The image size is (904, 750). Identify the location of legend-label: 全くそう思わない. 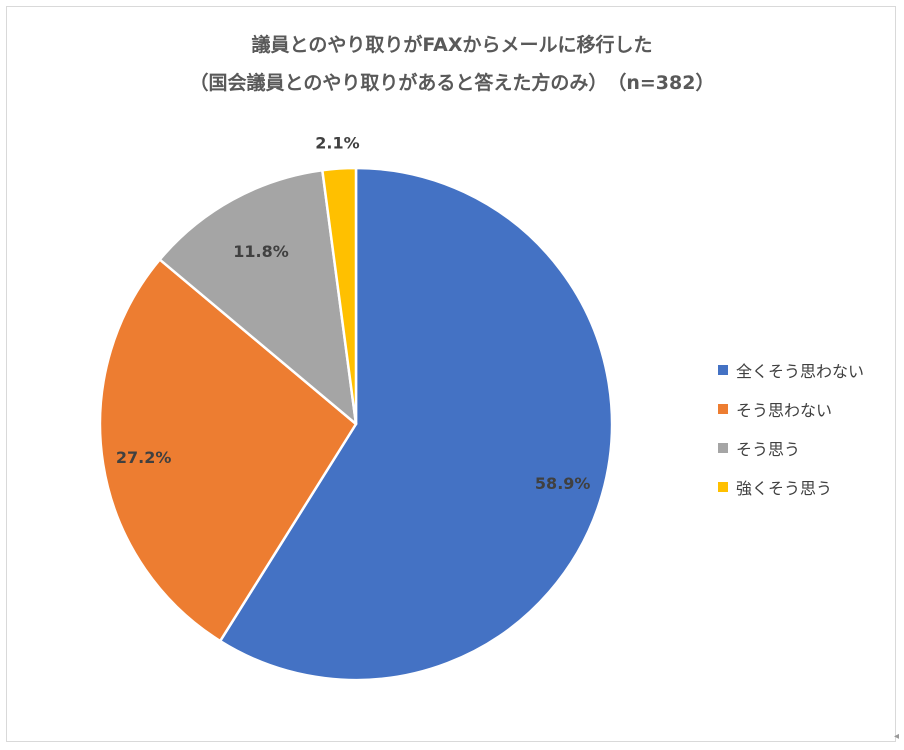
(800, 371).